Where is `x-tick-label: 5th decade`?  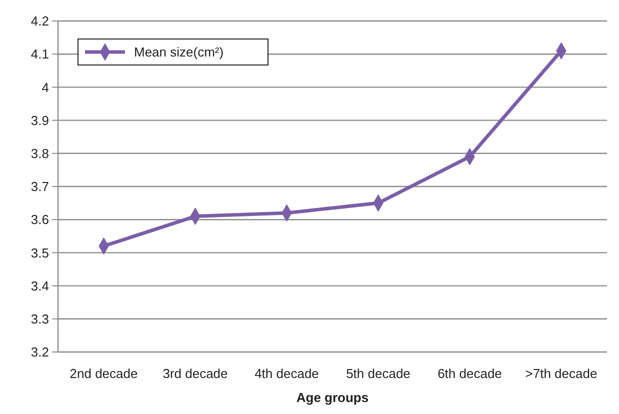
x-tick-label: 5th decade is located at coordinates (378, 373).